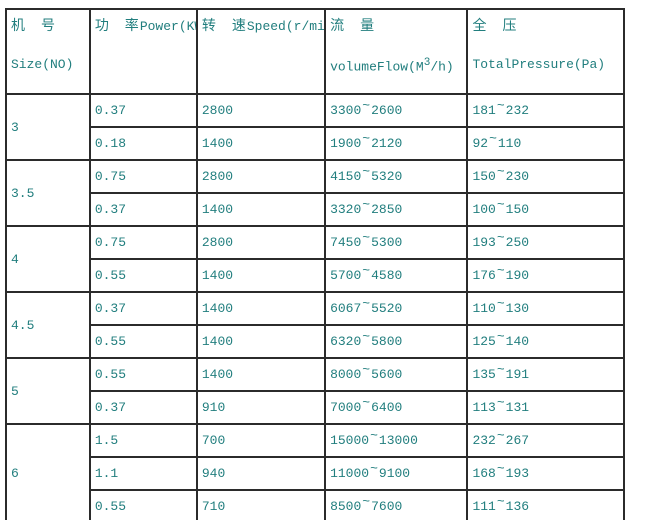  I want to click on flow-cell: 15000~13000, so click(396, 440).